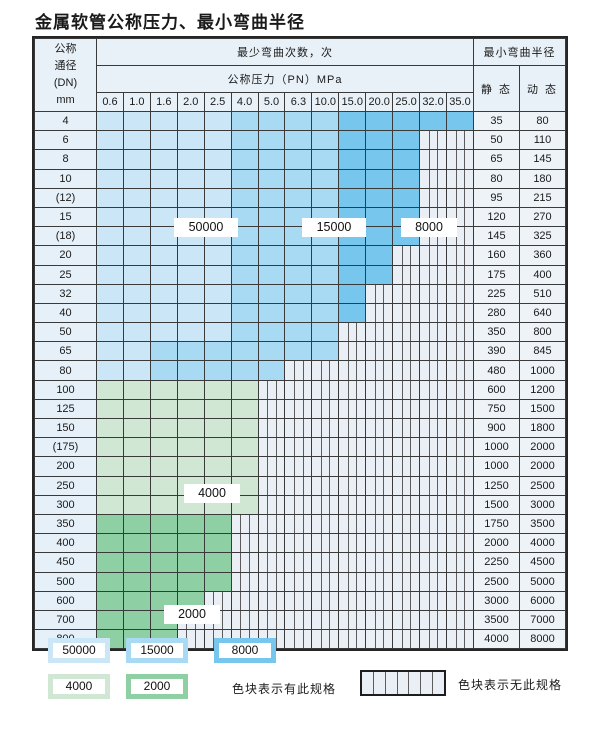 Image resolution: width=600 pixels, height=743 pixels. Describe the element at coordinates (110, 102) in the screenshot. I see `pressure-column-header: 0.6` at that location.